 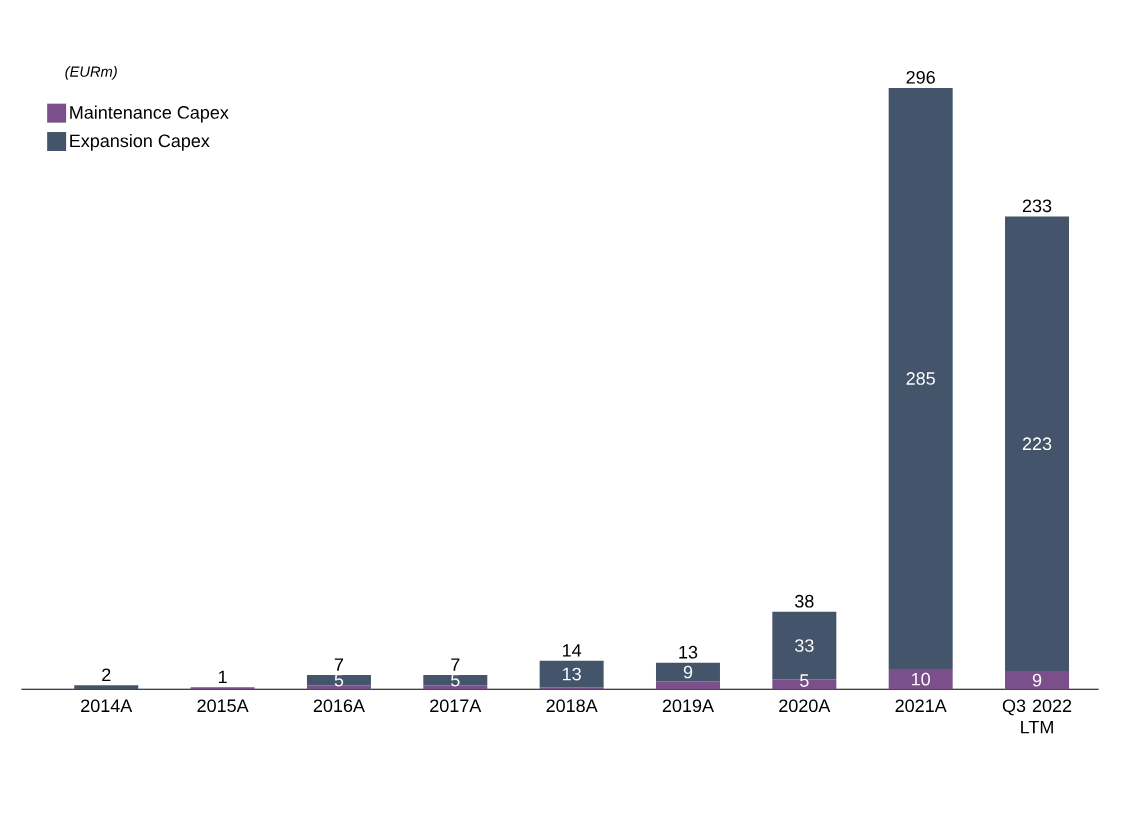 What do you see at coordinates (222, 677) in the screenshot?
I see `total-label: 1` at bounding box center [222, 677].